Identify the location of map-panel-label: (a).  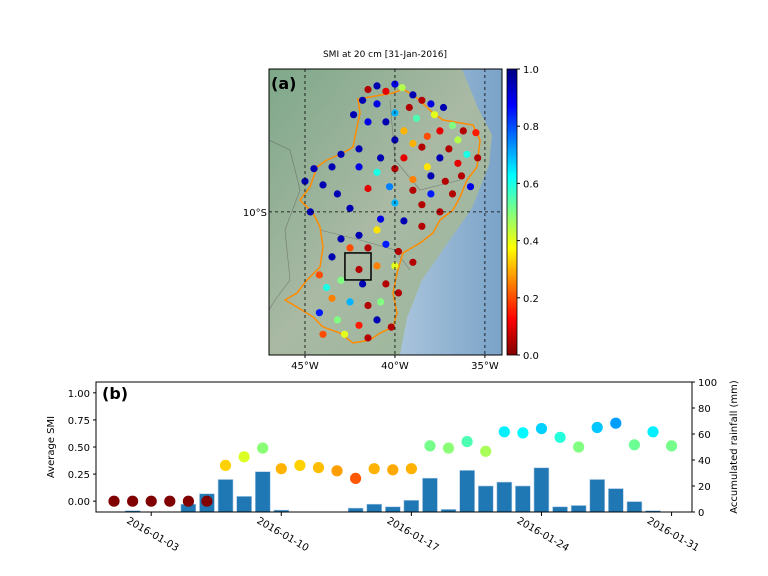
(283, 83).